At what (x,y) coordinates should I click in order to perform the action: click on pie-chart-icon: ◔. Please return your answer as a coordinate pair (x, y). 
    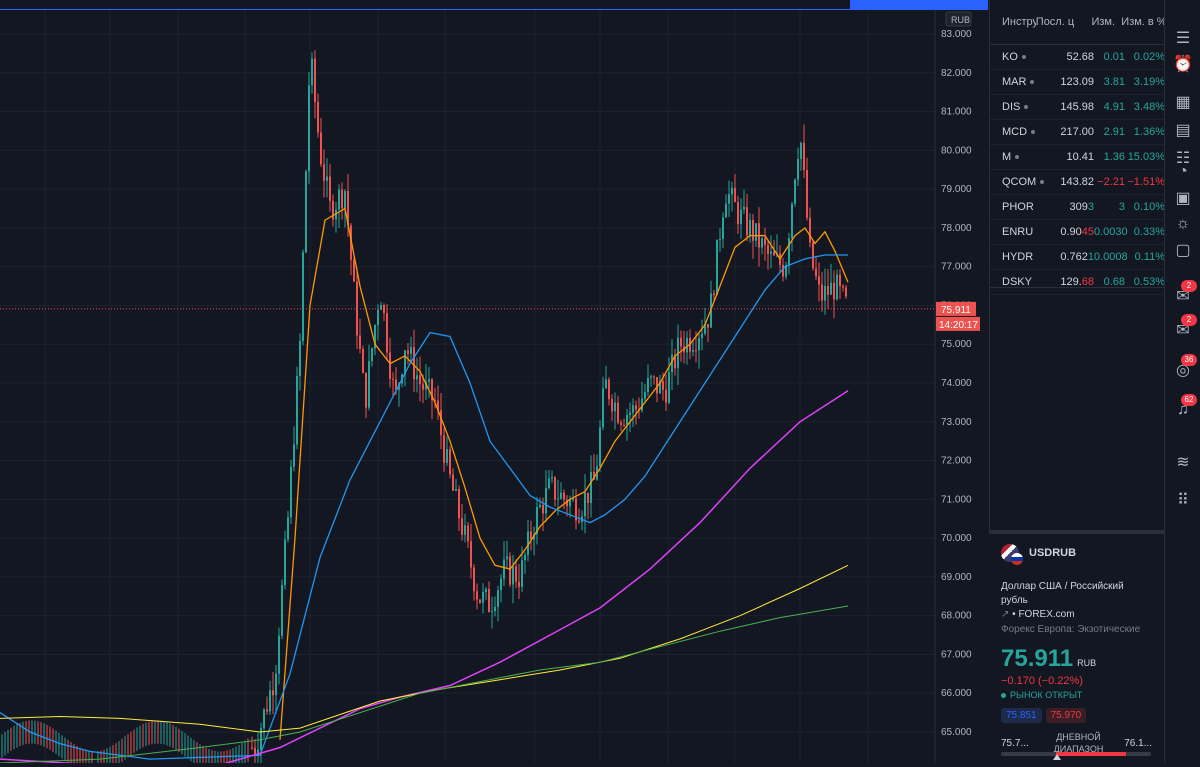
    Looking at the image, I should click on (1183, 171).